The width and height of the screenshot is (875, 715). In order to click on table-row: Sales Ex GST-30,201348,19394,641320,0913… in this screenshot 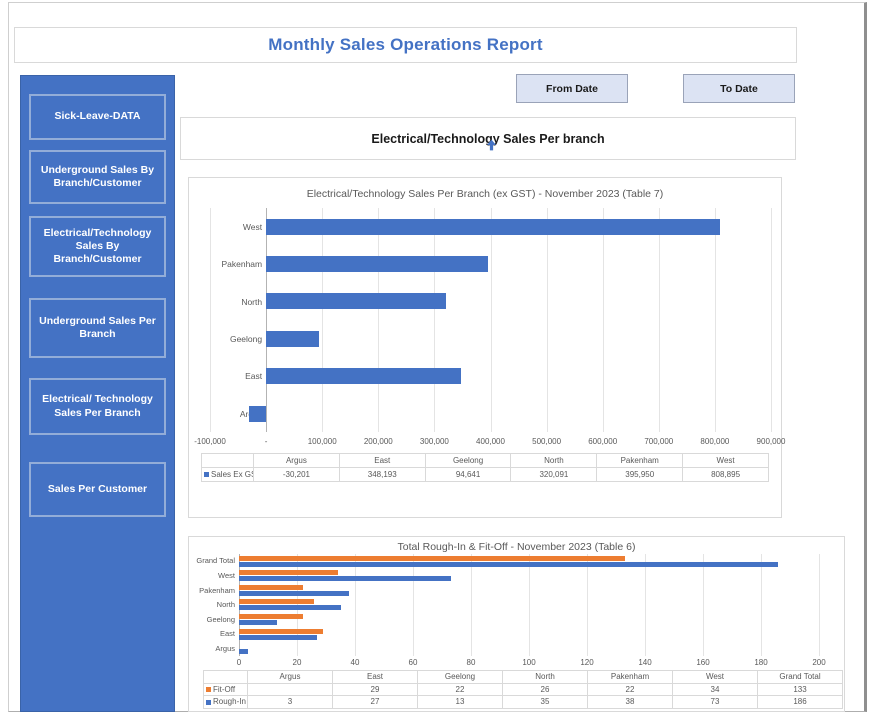, I will do `click(485, 474)`.